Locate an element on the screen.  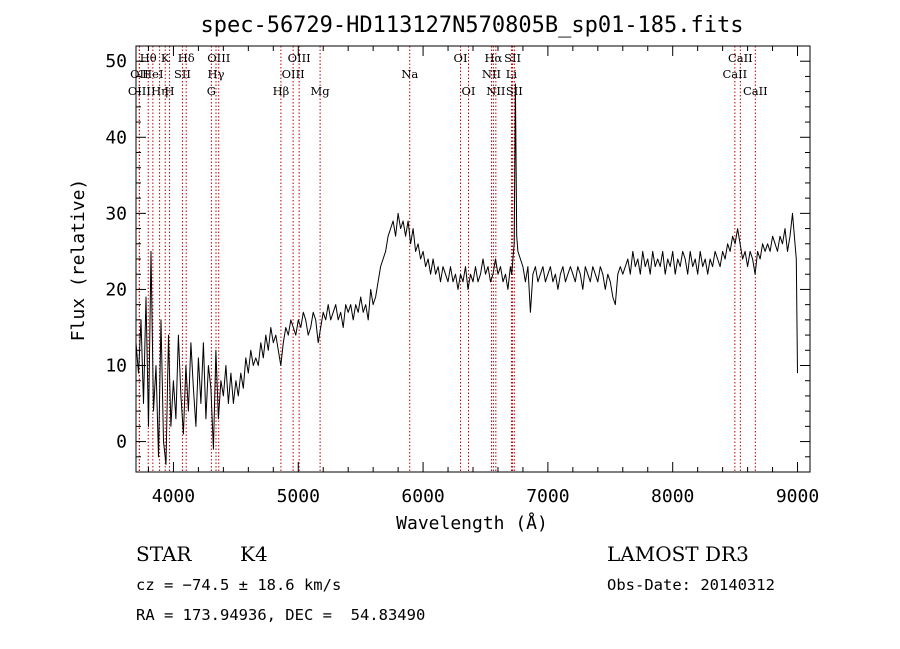
line-label-7: SII is located at coordinates (182, 74).